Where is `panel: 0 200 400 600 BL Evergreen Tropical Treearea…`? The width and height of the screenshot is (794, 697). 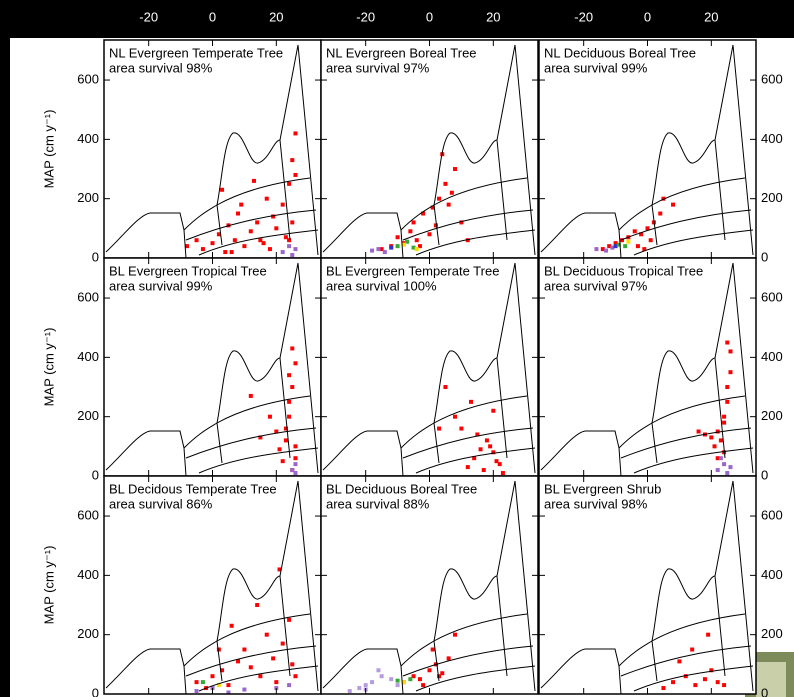
panel: 0 200 400 600 BL Evergreen Tropical Treearea… is located at coordinates (181, 369).